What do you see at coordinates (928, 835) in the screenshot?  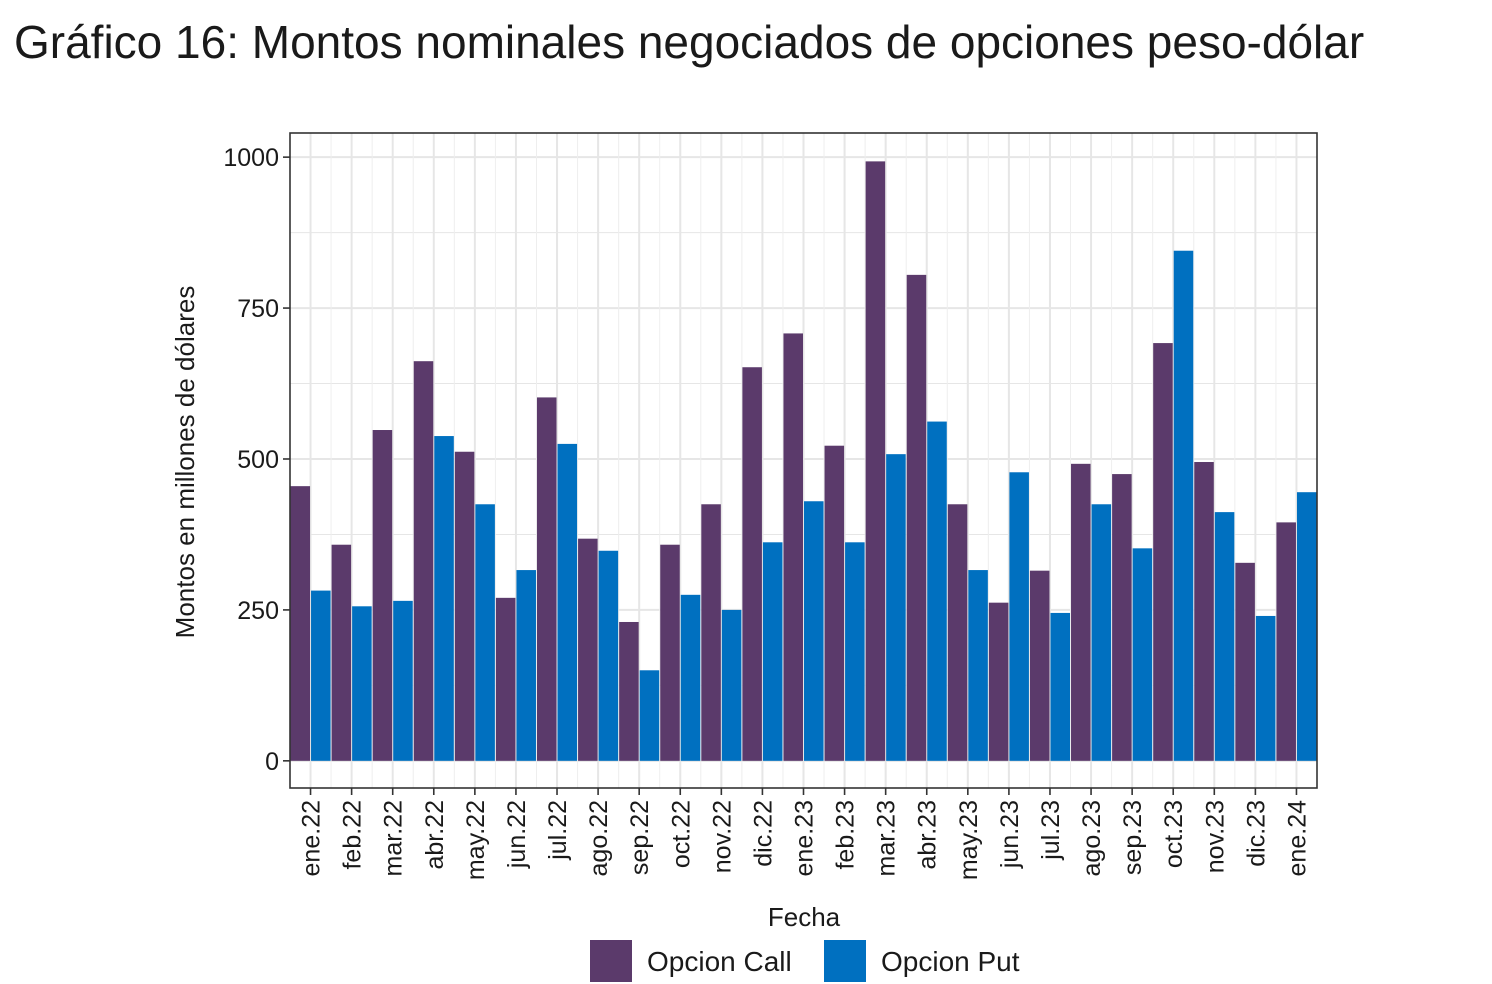 I see `x-tick-label: abr.23` at bounding box center [928, 835].